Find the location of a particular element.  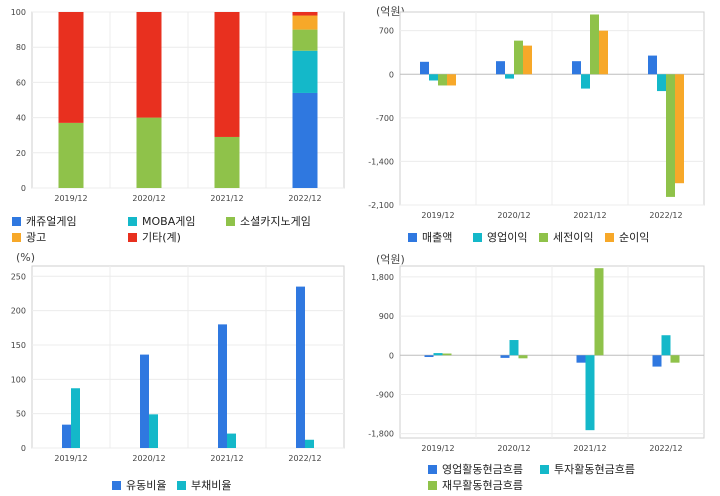

legend-label: 유동비율 is located at coordinates (146, 485).